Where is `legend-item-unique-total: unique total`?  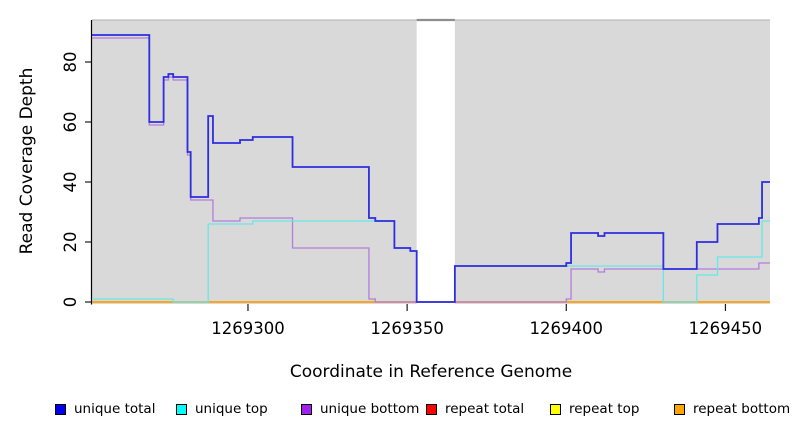 legend-item-unique-total: unique total is located at coordinates (105, 409).